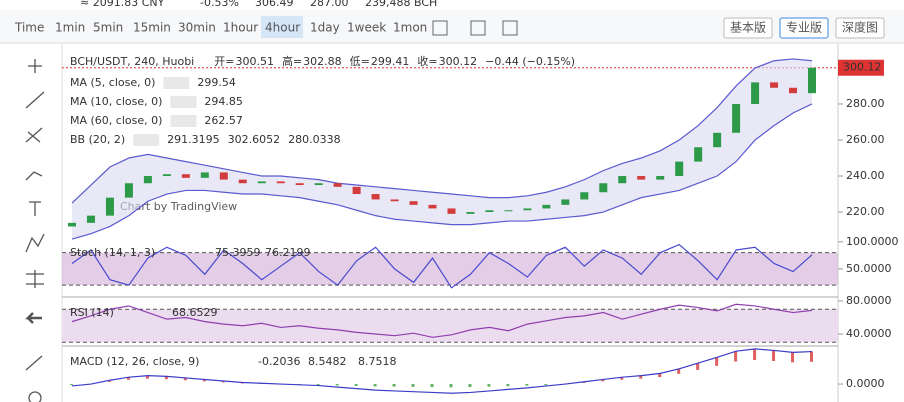  Describe the element at coordinates (327, 361) in the screenshot. I see `macd-value: 8.5482` at that location.